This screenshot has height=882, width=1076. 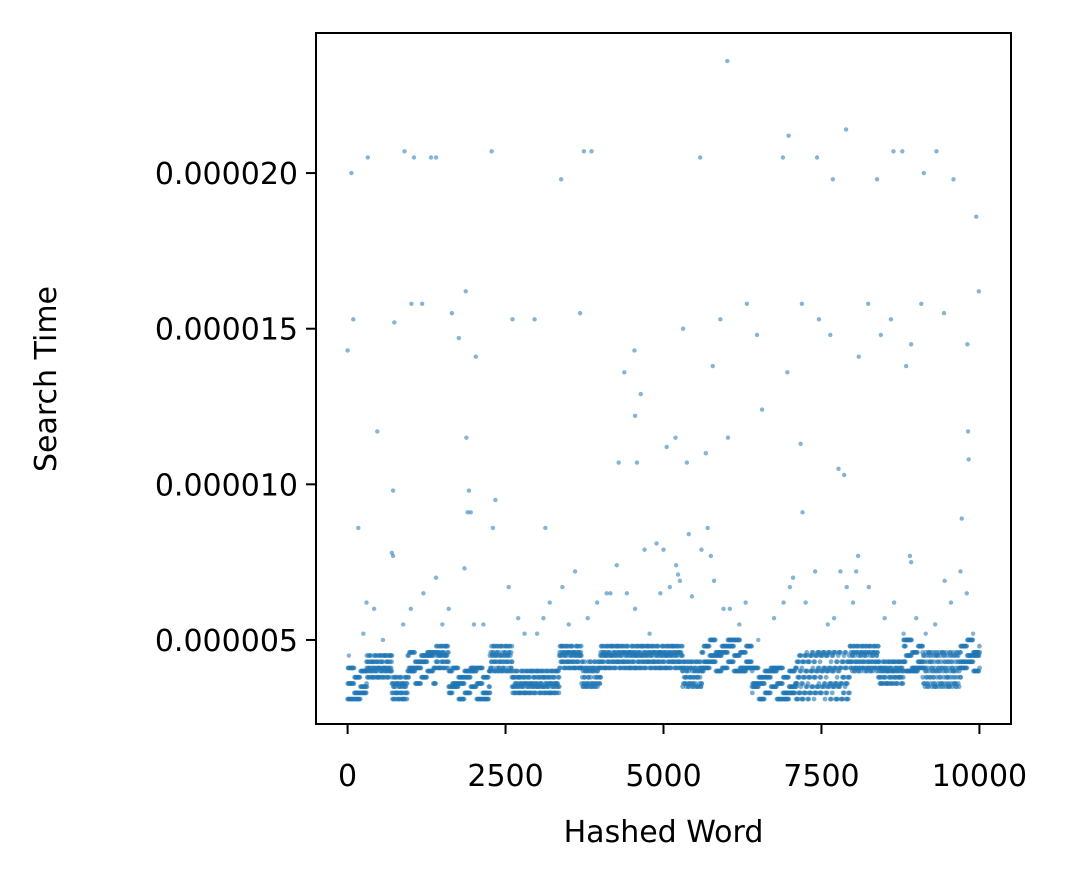 I want to click on x-axis: 0 2500 5000 7500 10000, so click(x=682, y=759).